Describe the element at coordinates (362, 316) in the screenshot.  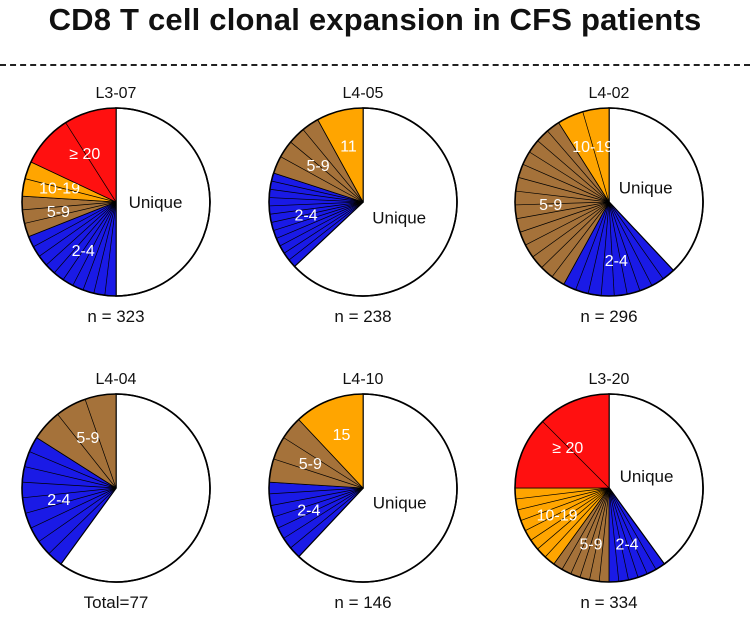
I see `sample-size-label: n = 238` at that location.